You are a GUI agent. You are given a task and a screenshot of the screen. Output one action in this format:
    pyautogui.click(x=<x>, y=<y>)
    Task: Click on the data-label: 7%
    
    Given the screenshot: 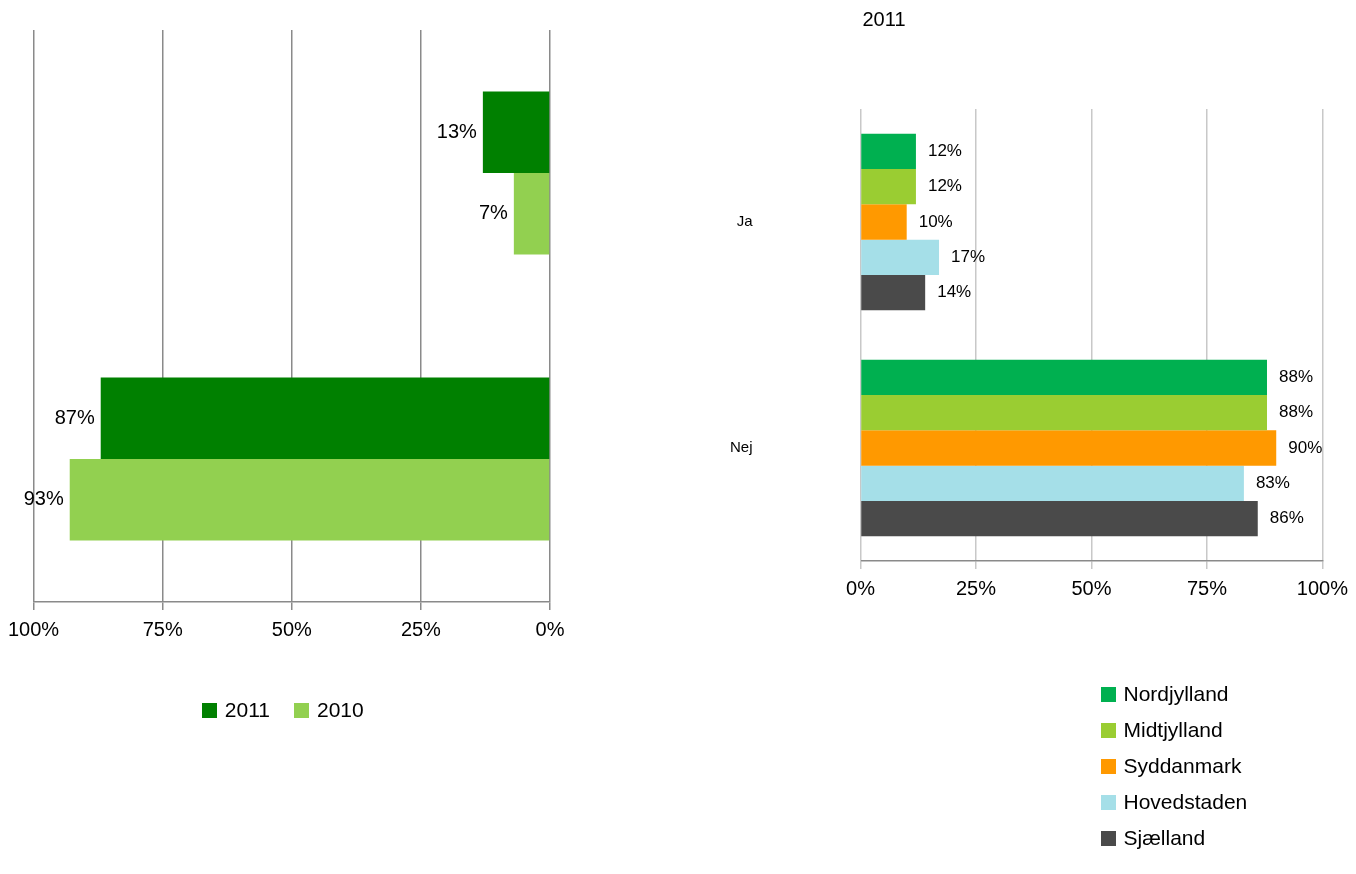 What is the action you would take?
    pyautogui.click(x=493, y=212)
    